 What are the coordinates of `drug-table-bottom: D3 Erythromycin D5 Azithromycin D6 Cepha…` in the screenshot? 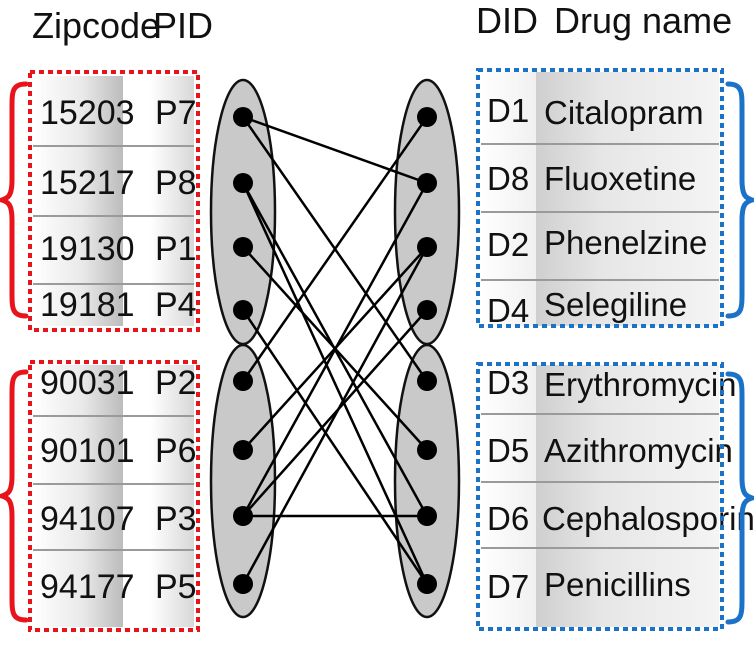 It's located at (620, 484).